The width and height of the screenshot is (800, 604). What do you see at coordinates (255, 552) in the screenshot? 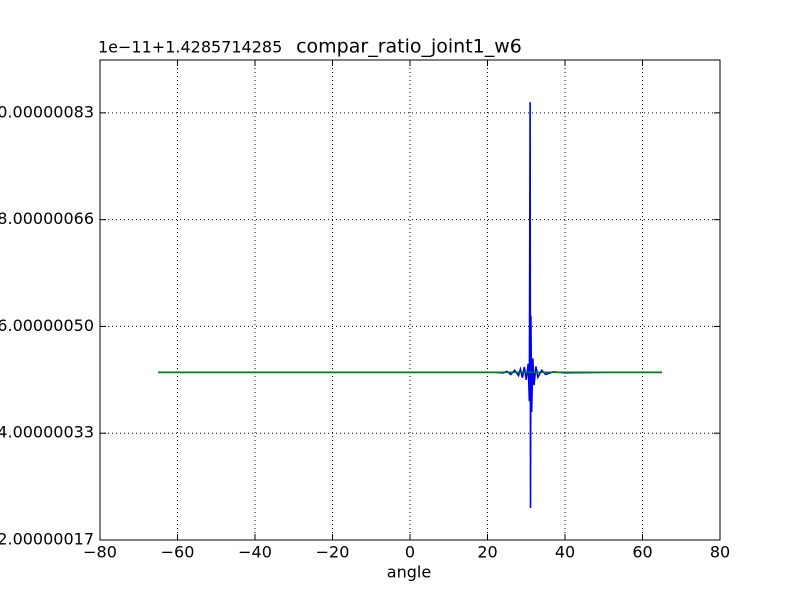
I see `x-tick-label: −40` at bounding box center [255, 552].